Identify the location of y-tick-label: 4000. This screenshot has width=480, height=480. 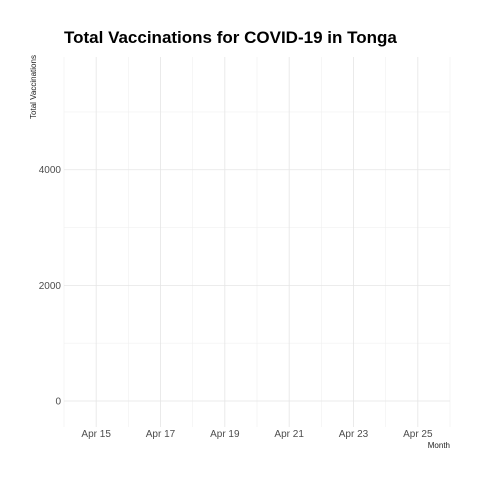
(50, 170).